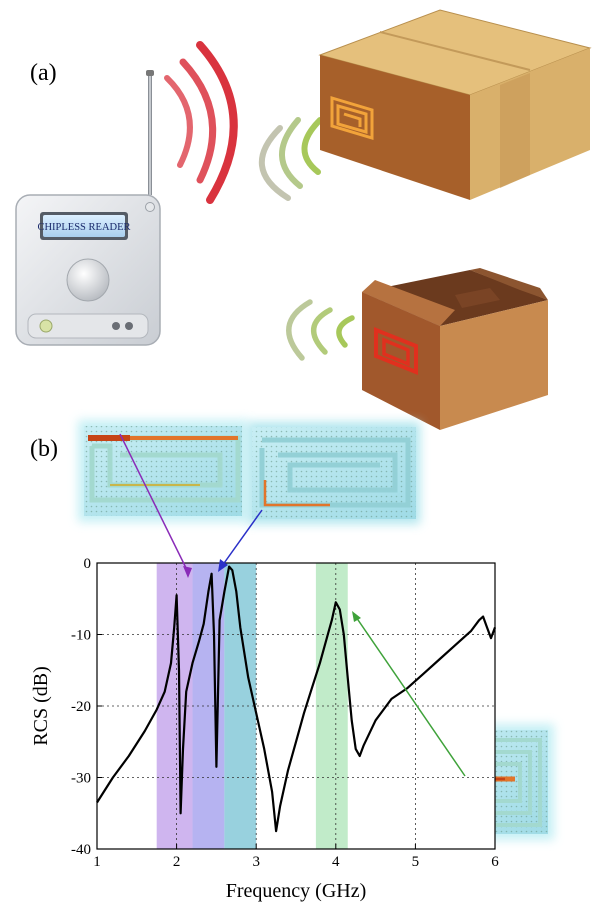  I want to click on radio-wave-icon-green-top, so click(291, 159).